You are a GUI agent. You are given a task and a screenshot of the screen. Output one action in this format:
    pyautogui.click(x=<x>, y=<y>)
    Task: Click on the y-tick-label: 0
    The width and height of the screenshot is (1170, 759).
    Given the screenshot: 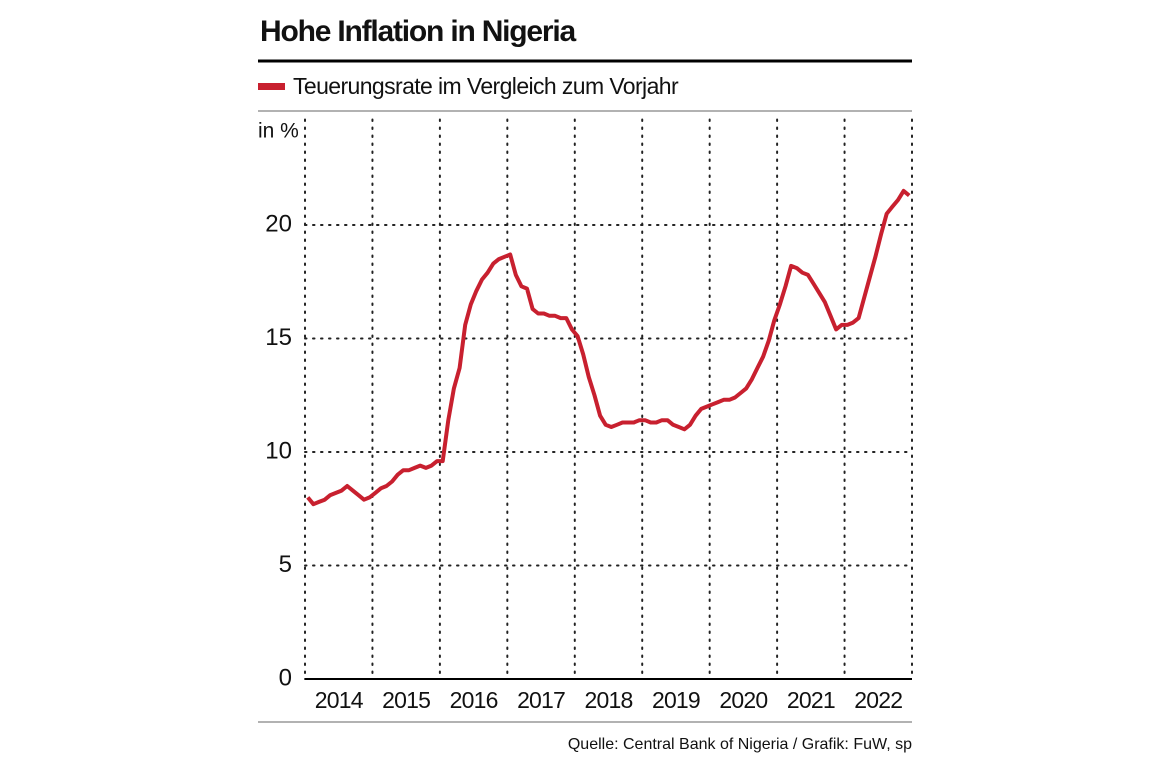 What is the action you would take?
    pyautogui.click(x=285, y=677)
    